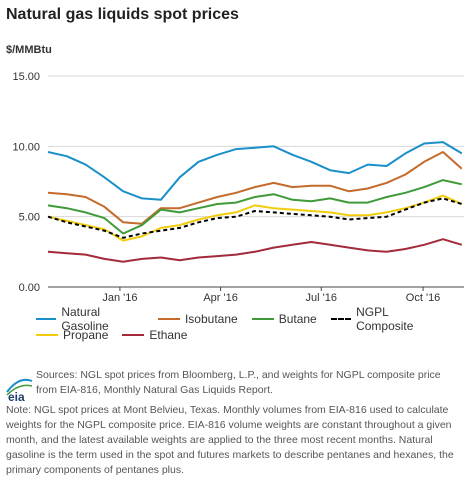  I want to click on legend-swatch-butane, so click(262, 319).